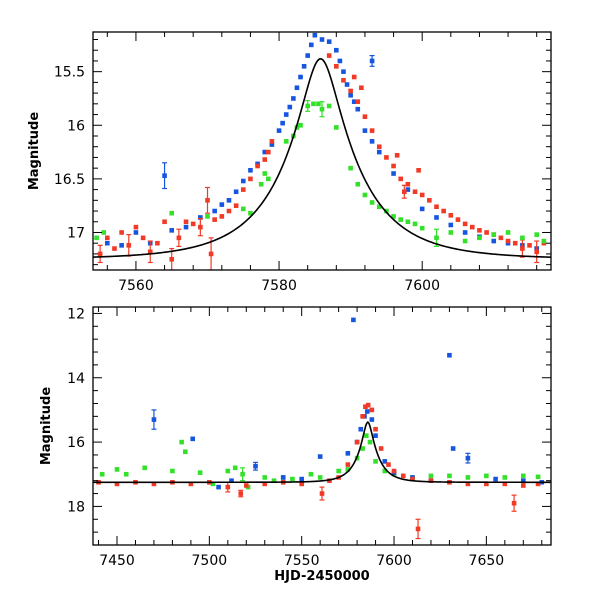 The height and width of the screenshot is (600, 600). Describe the element at coordinates (422, 286) in the screenshot. I see `x-tick-label: 7600` at that location.